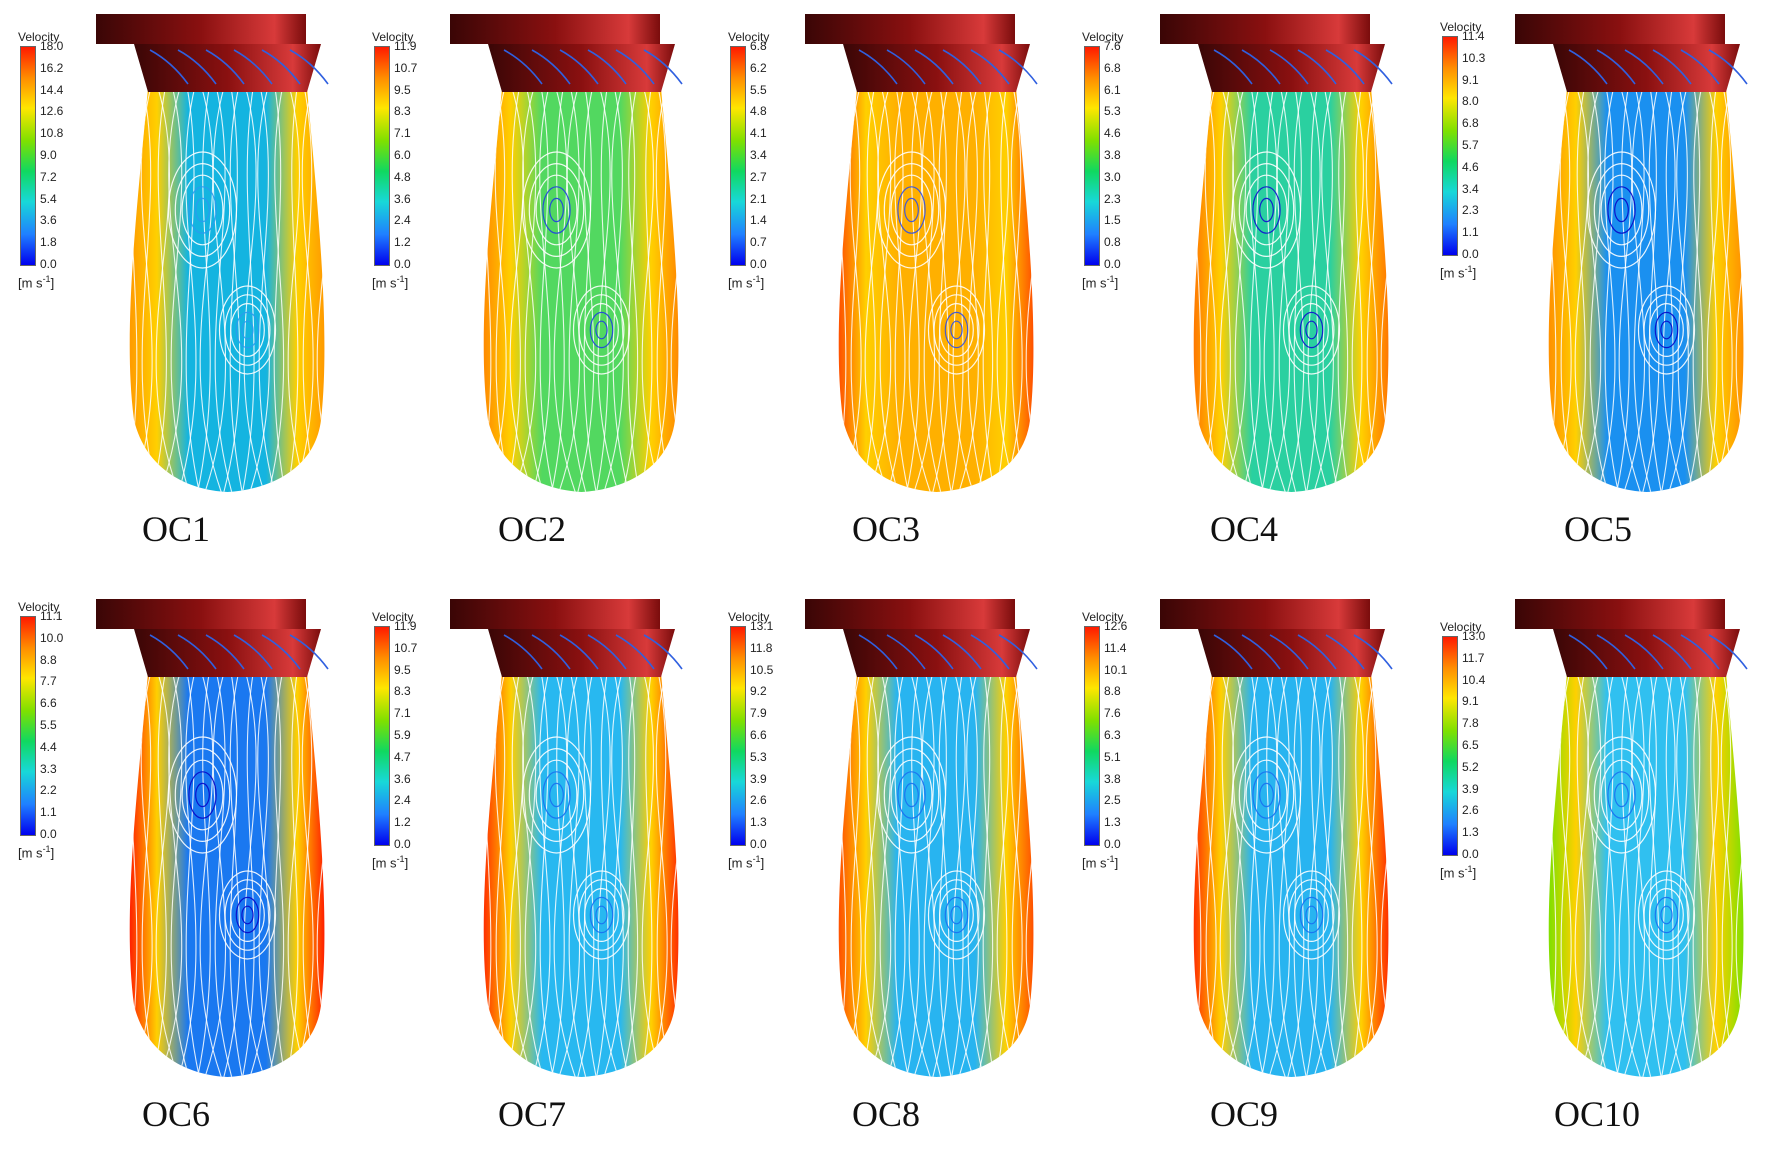 This screenshot has width=1774, height=1171. I want to click on legend-tick-label: 6.6, so click(48, 703).